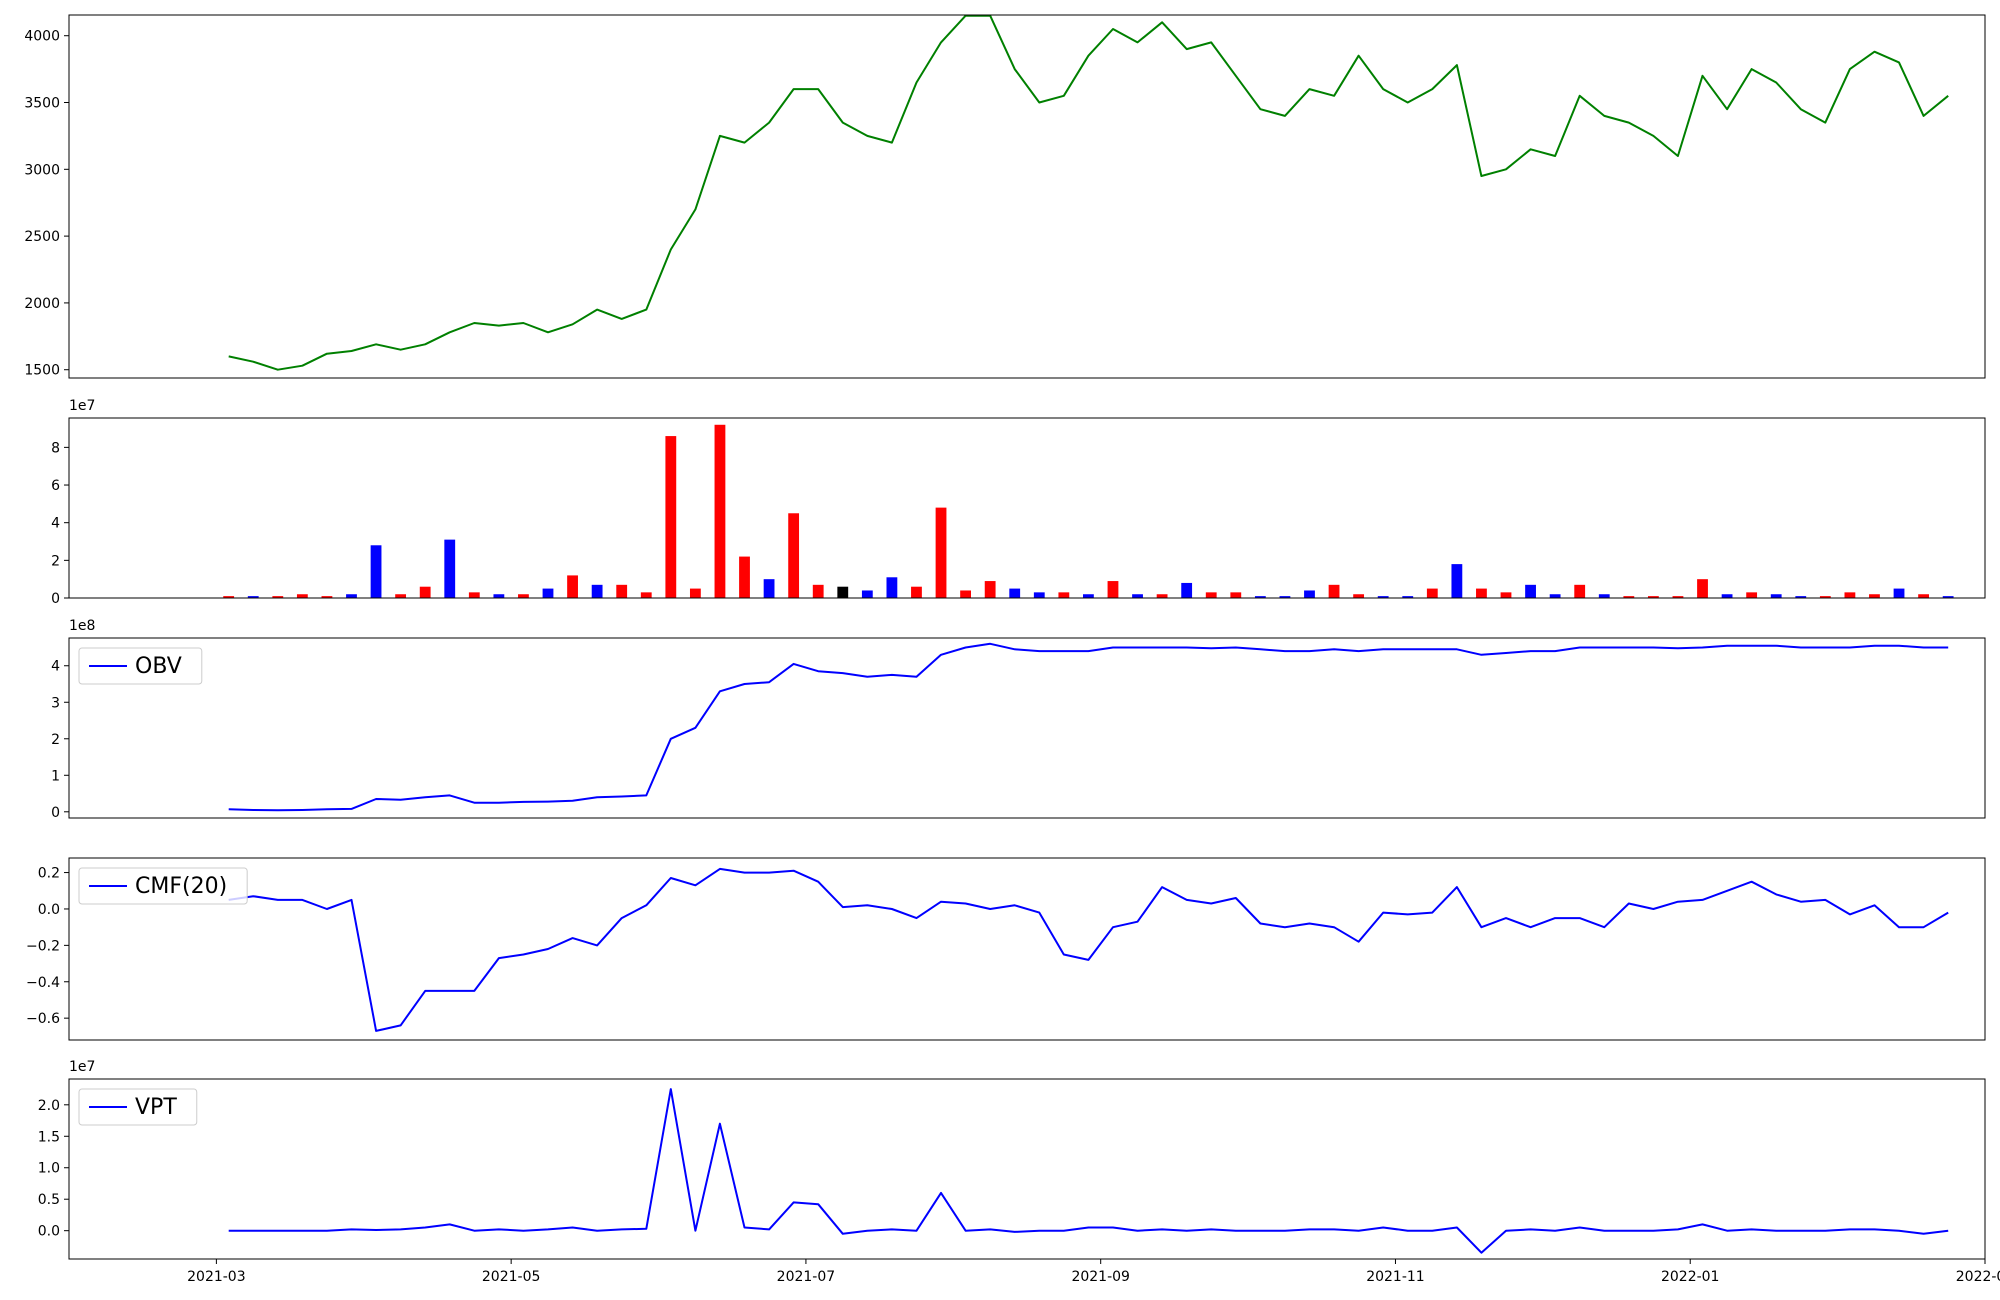 The image size is (2000, 1300). I want to click on x-tick-label: 2022-01, so click(1690, 1277).